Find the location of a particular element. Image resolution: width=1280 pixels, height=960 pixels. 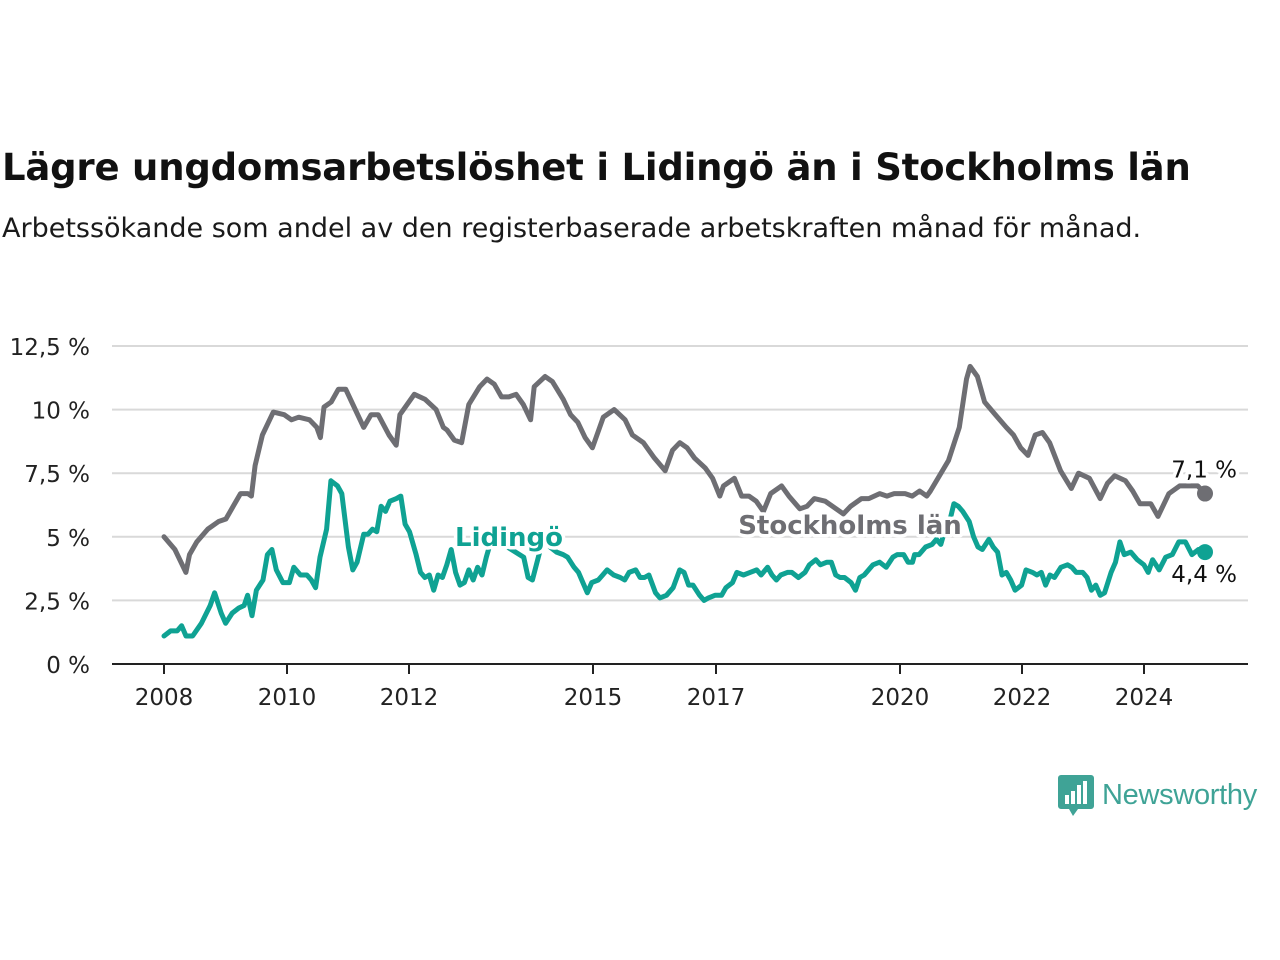

lidingo-line is located at coordinates (684, 558).